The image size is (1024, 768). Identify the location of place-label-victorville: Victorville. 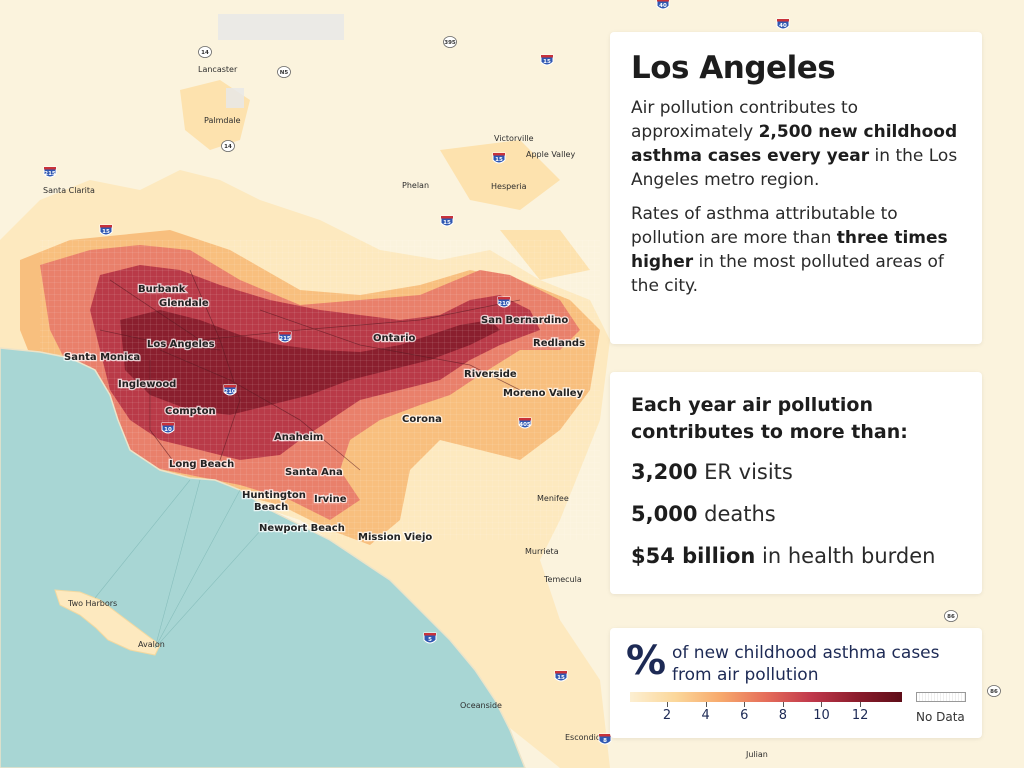
(514, 138).